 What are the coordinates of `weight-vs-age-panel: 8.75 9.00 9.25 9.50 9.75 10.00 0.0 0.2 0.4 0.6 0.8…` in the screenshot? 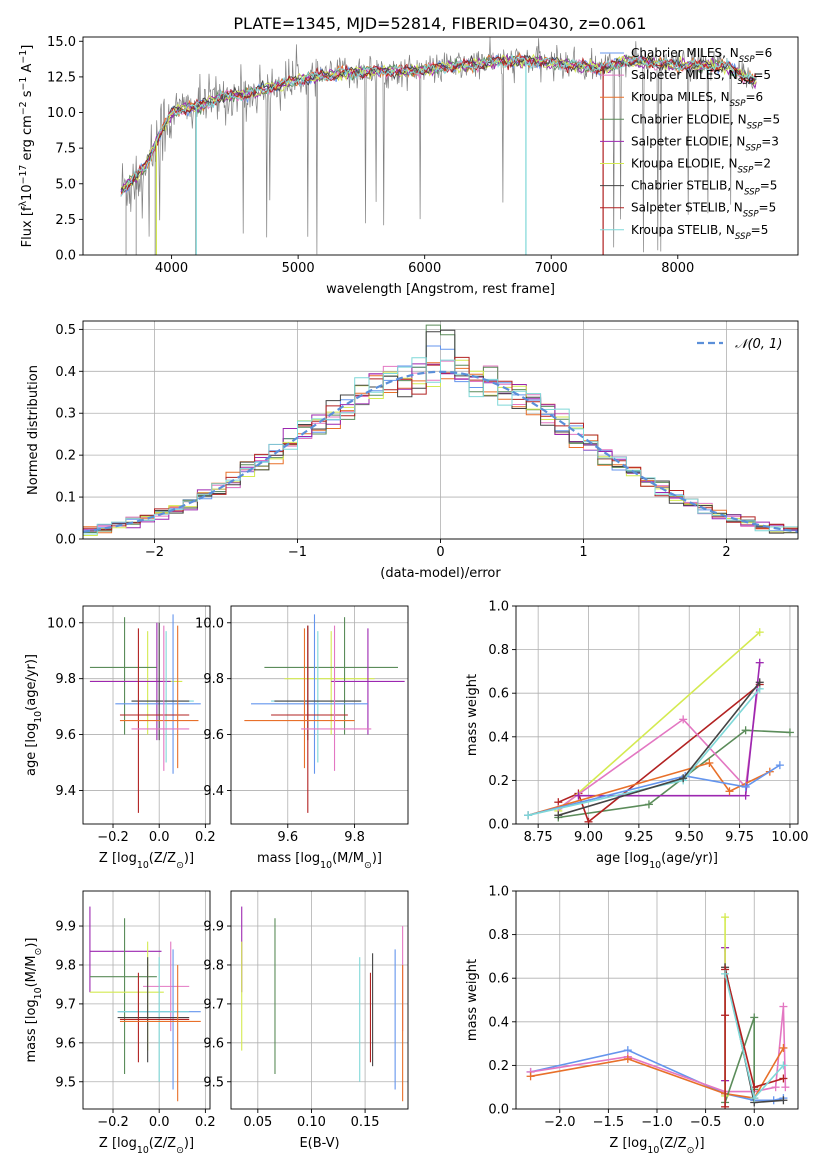 It's located at (637, 735).